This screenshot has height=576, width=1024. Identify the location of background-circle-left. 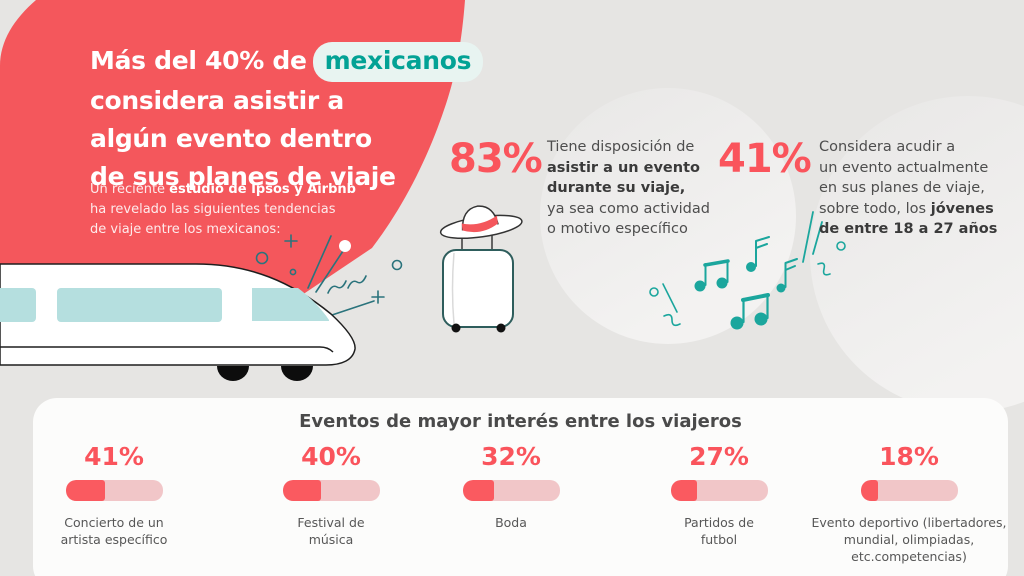
(668, 216).